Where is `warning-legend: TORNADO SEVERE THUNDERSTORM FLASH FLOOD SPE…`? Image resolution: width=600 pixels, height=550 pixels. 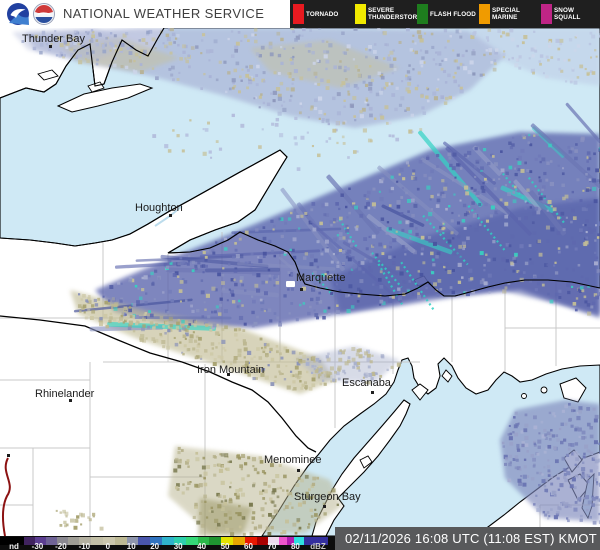 warning-legend: TORNADO SEVERE THUNDERSTORM FLASH FLOOD SPE… is located at coordinates (445, 14).